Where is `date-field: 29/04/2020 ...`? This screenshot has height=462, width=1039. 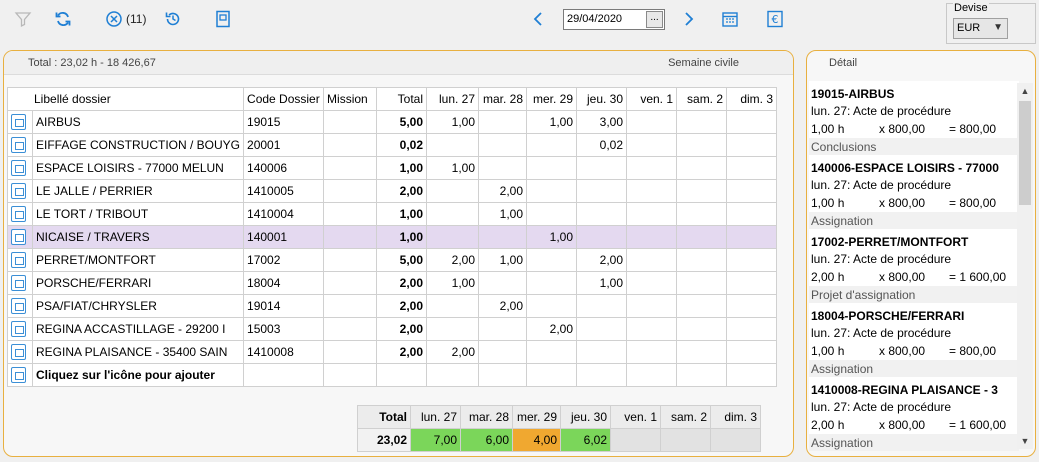
date-field: 29/04/2020 ... is located at coordinates (614, 19).